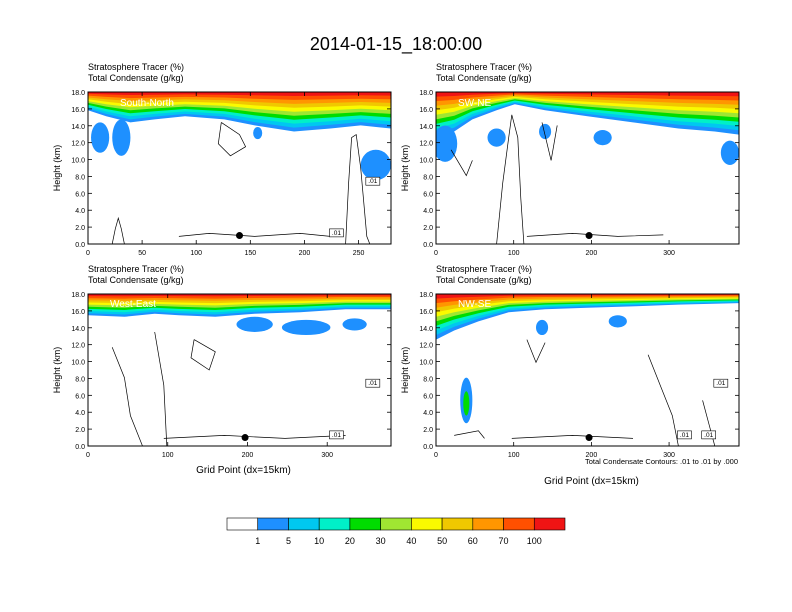 Image resolution: width=792 pixels, height=612 pixels. I want to click on colorbar-label: 60, so click(473, 541).